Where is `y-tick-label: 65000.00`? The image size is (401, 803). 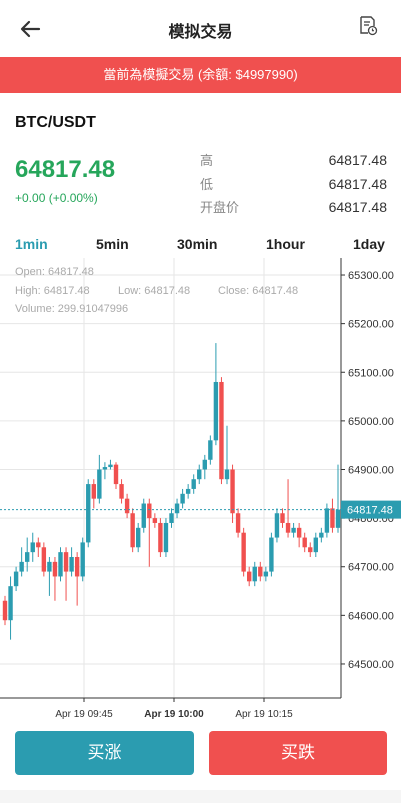 y-tick-label: 65000.00 is located at coordinates (371, 422).